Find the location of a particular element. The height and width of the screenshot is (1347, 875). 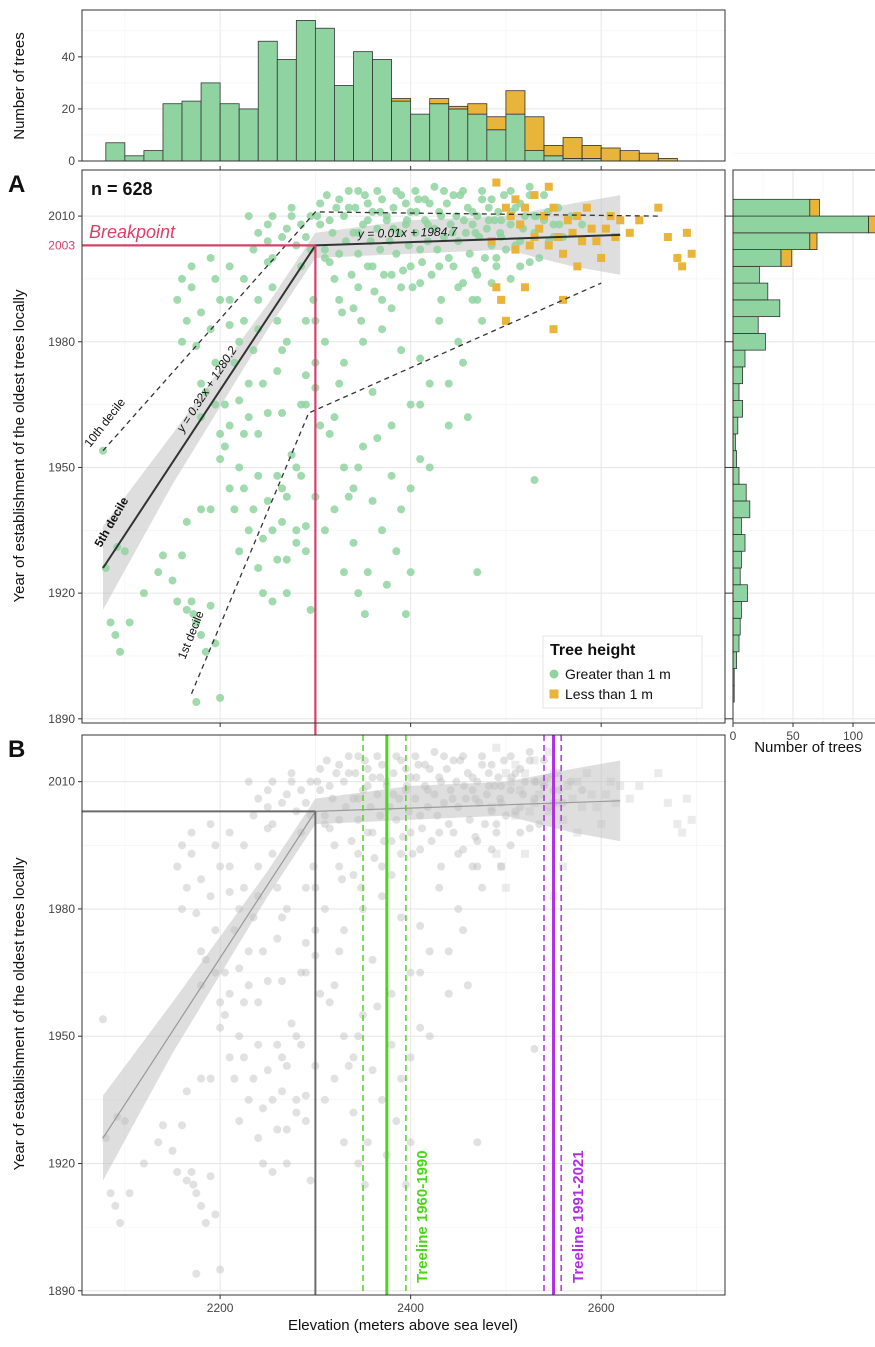

x-tick-label: 2200 is located at coordinates (220, 1308).